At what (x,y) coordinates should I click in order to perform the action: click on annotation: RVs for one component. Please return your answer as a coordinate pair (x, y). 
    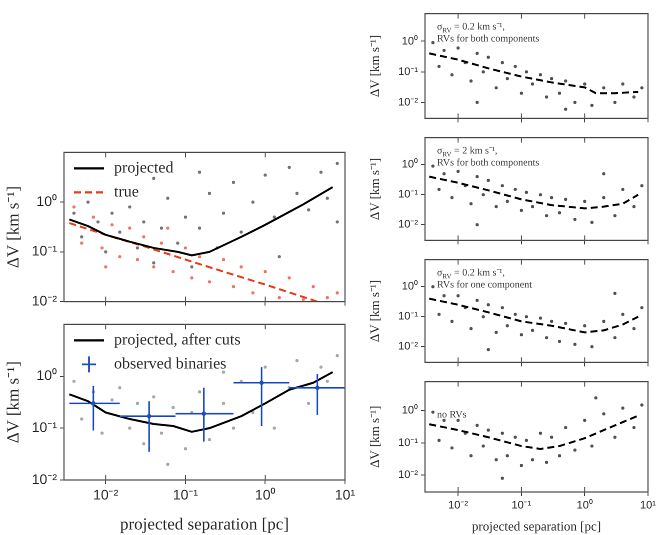
    Looking at the image, I should click on (484, 285).